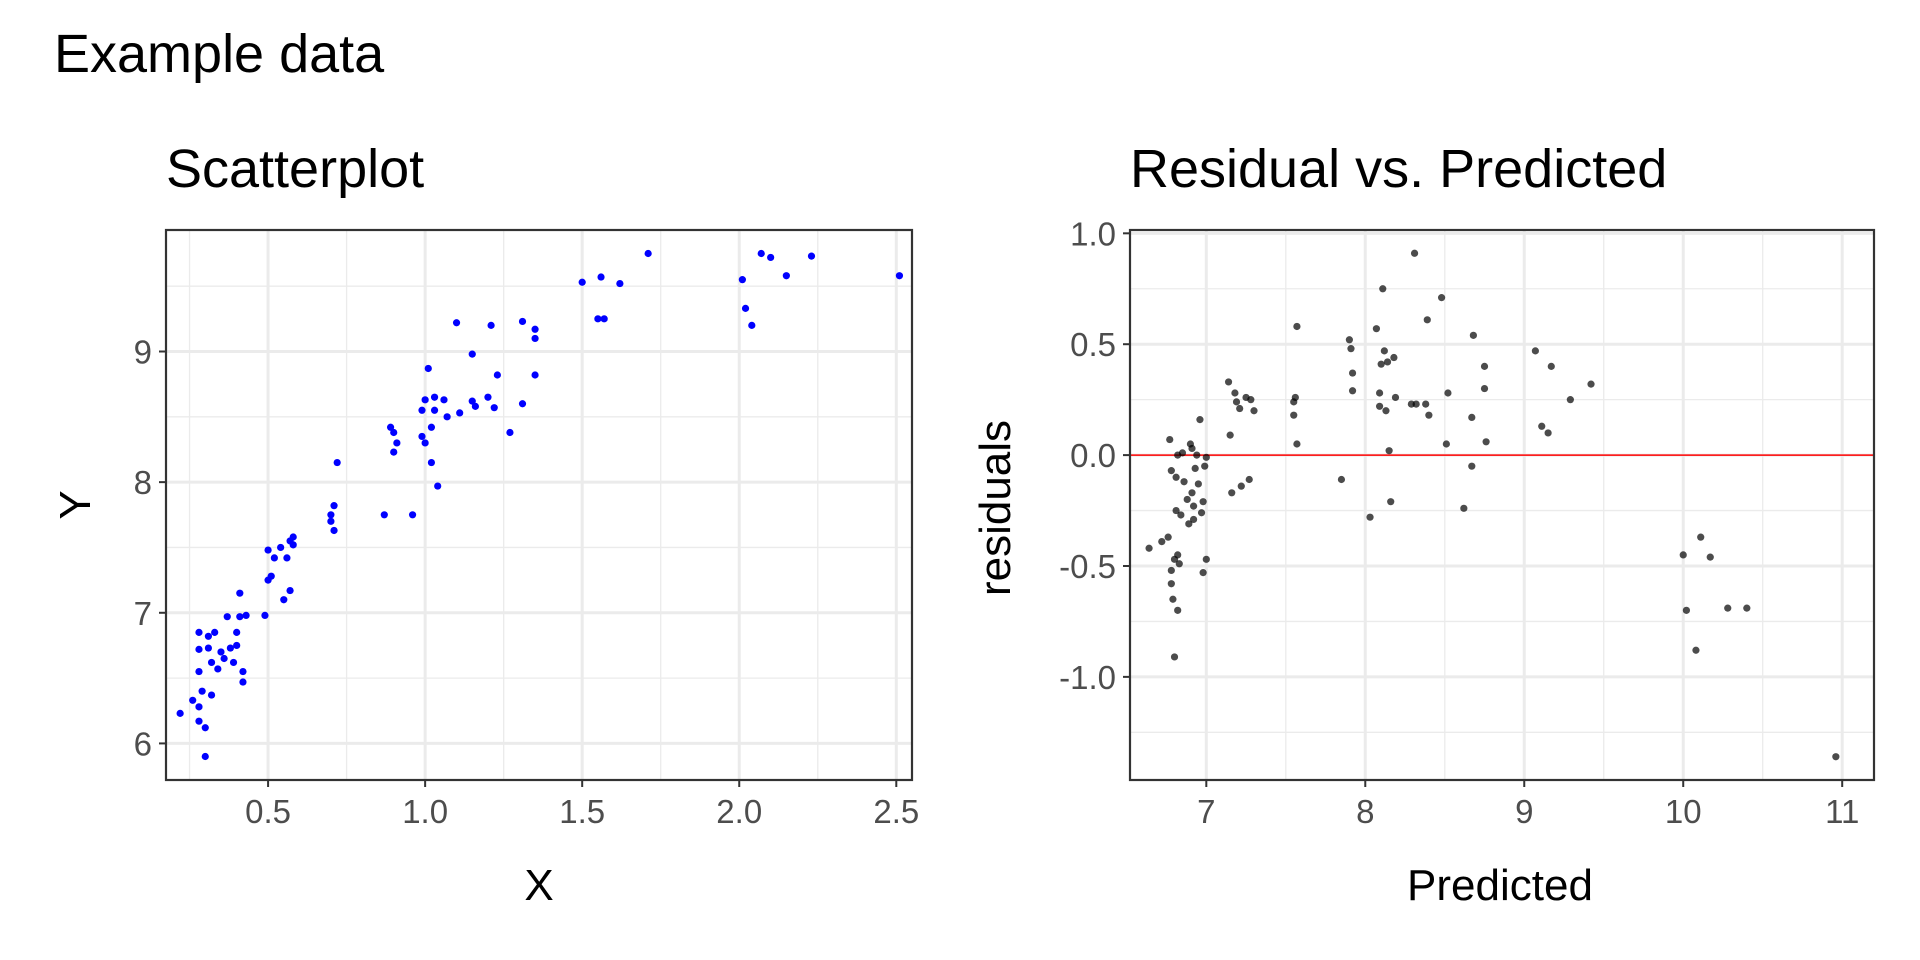  Describe the element at coordinates (995, 508) in the screenshot. I see `residual-y-axis-title: residuals` at that location.